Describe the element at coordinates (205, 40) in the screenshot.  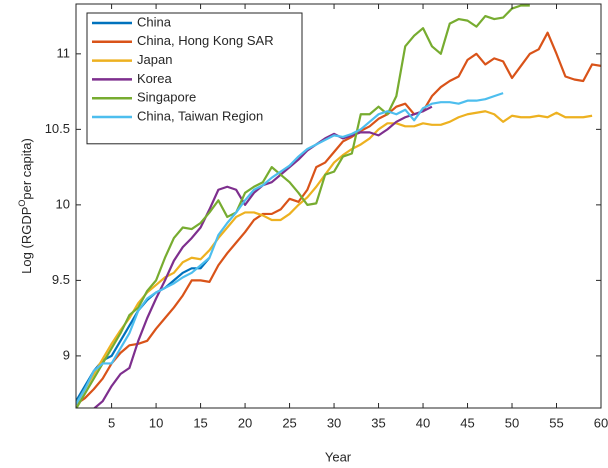
I see `legend-label: China, Hong Kong SAR` at that location.